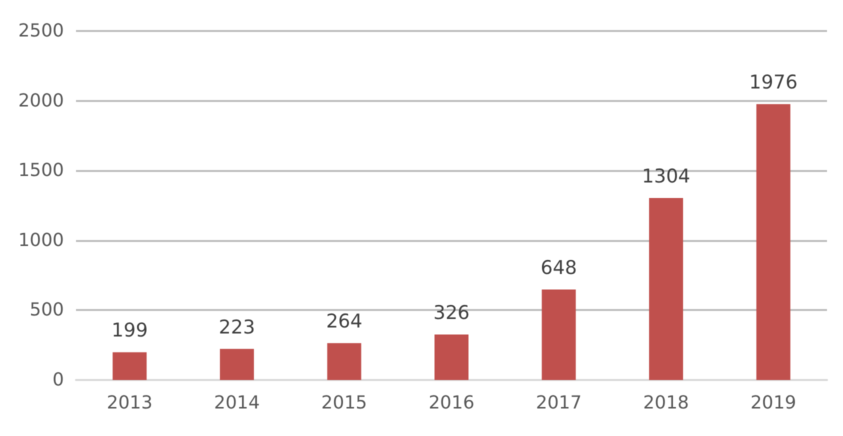 The height and width of the screenshot is (436, 843). Describe the element at coordinates (773, 403) in the screenshot. I see `x-tick-label: 2019` at that location.